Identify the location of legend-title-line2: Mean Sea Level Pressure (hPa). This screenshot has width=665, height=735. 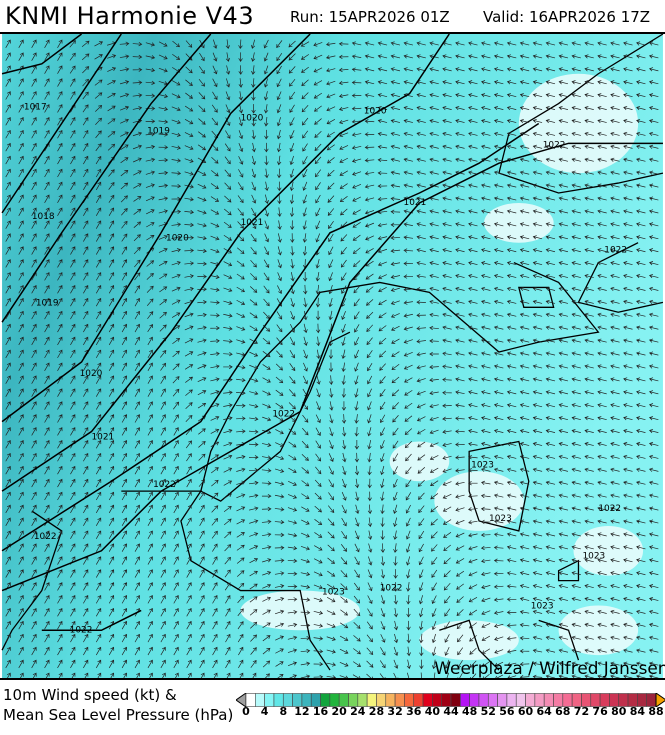
(118, 715).